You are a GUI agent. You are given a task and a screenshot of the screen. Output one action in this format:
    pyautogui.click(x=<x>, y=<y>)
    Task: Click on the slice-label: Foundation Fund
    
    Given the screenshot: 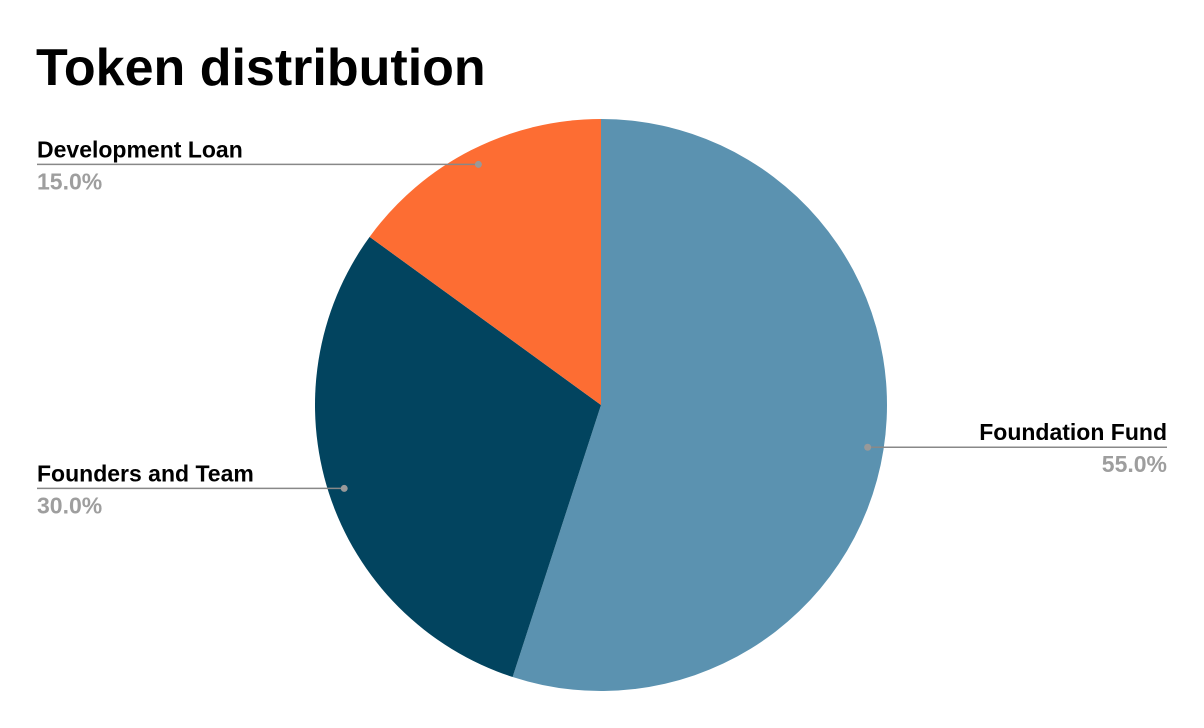 What is the action you would take?
    pyautogui.click(x=1073, y=432)
    